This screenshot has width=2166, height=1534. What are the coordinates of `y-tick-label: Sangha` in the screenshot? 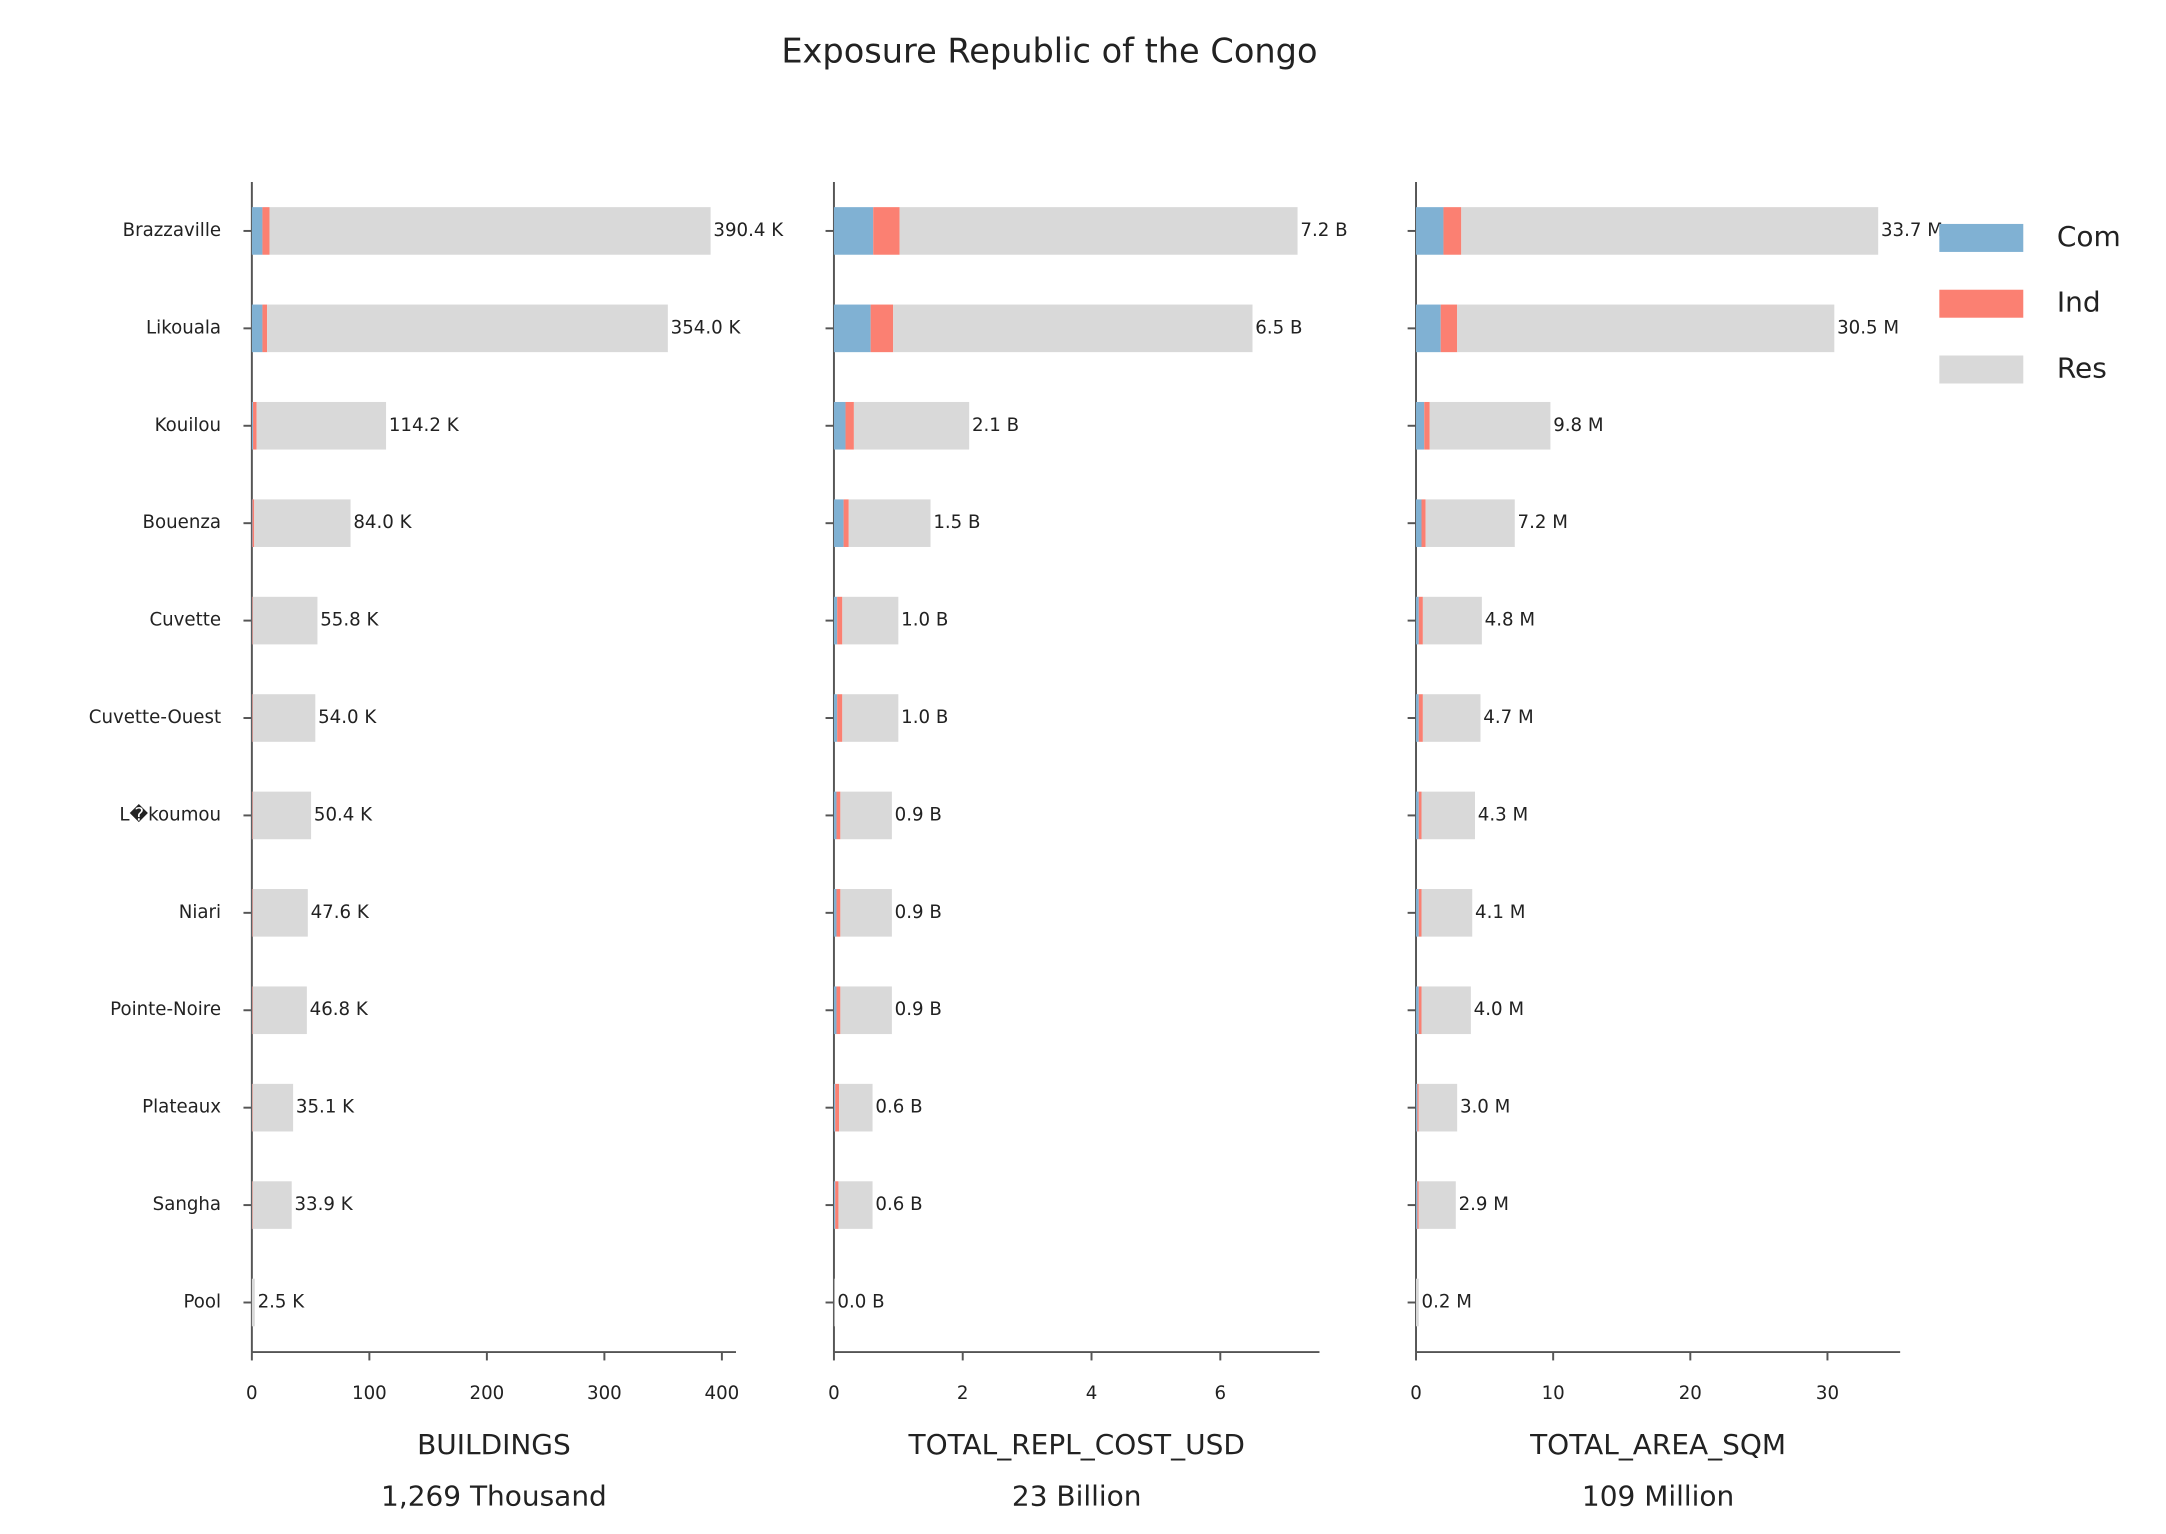 It's located at (187, 1204).